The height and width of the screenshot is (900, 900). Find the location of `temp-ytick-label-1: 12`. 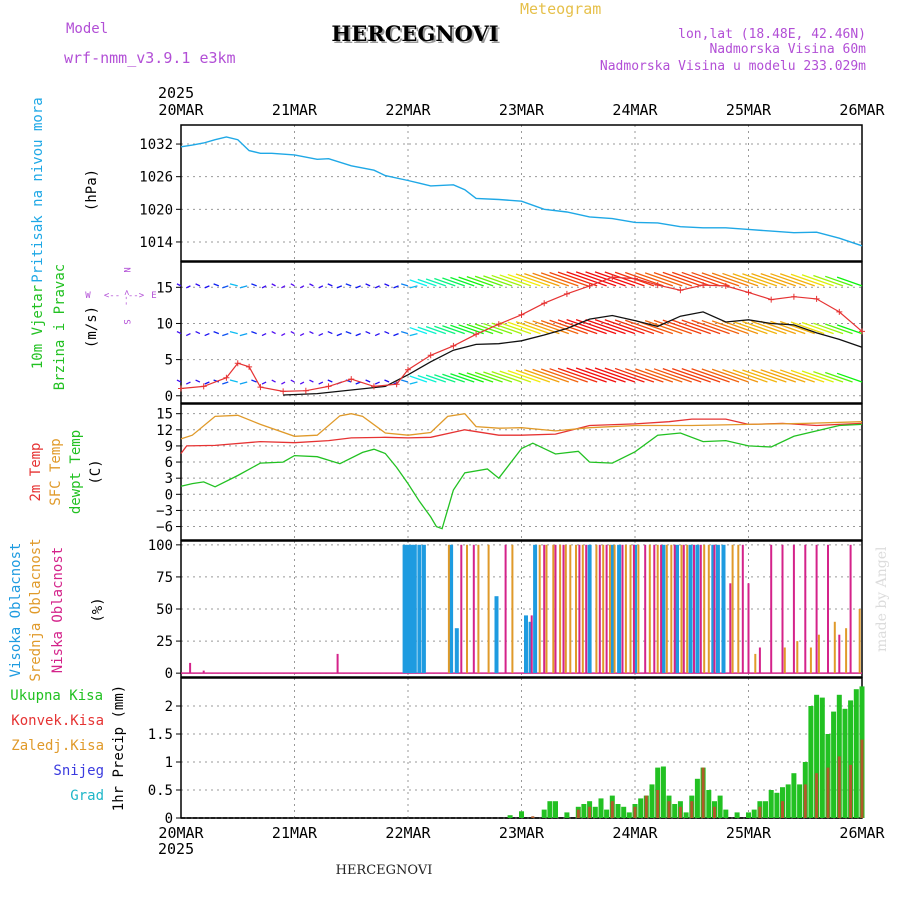

temp-ytick-label-1: 12 is located at coordinates (164, 431).